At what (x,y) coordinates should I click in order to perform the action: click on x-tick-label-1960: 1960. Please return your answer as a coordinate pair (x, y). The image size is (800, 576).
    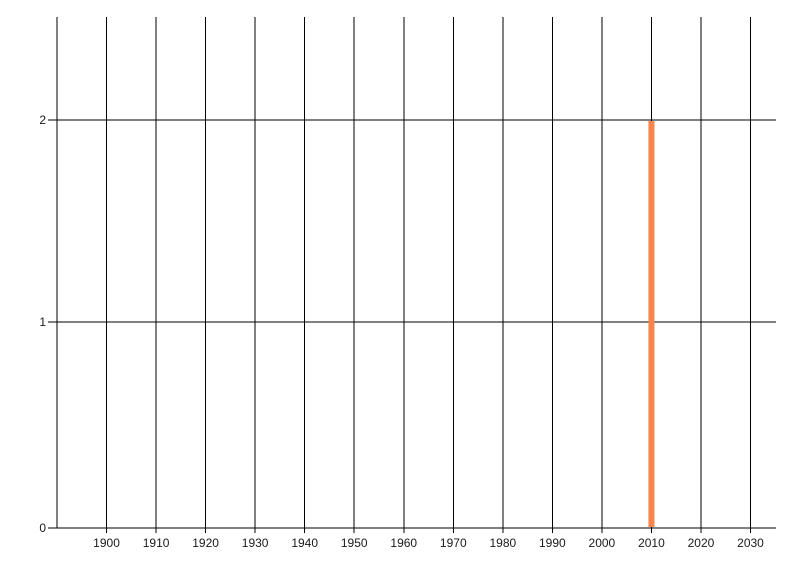
    Looking at the image, I should click on (403, 543).